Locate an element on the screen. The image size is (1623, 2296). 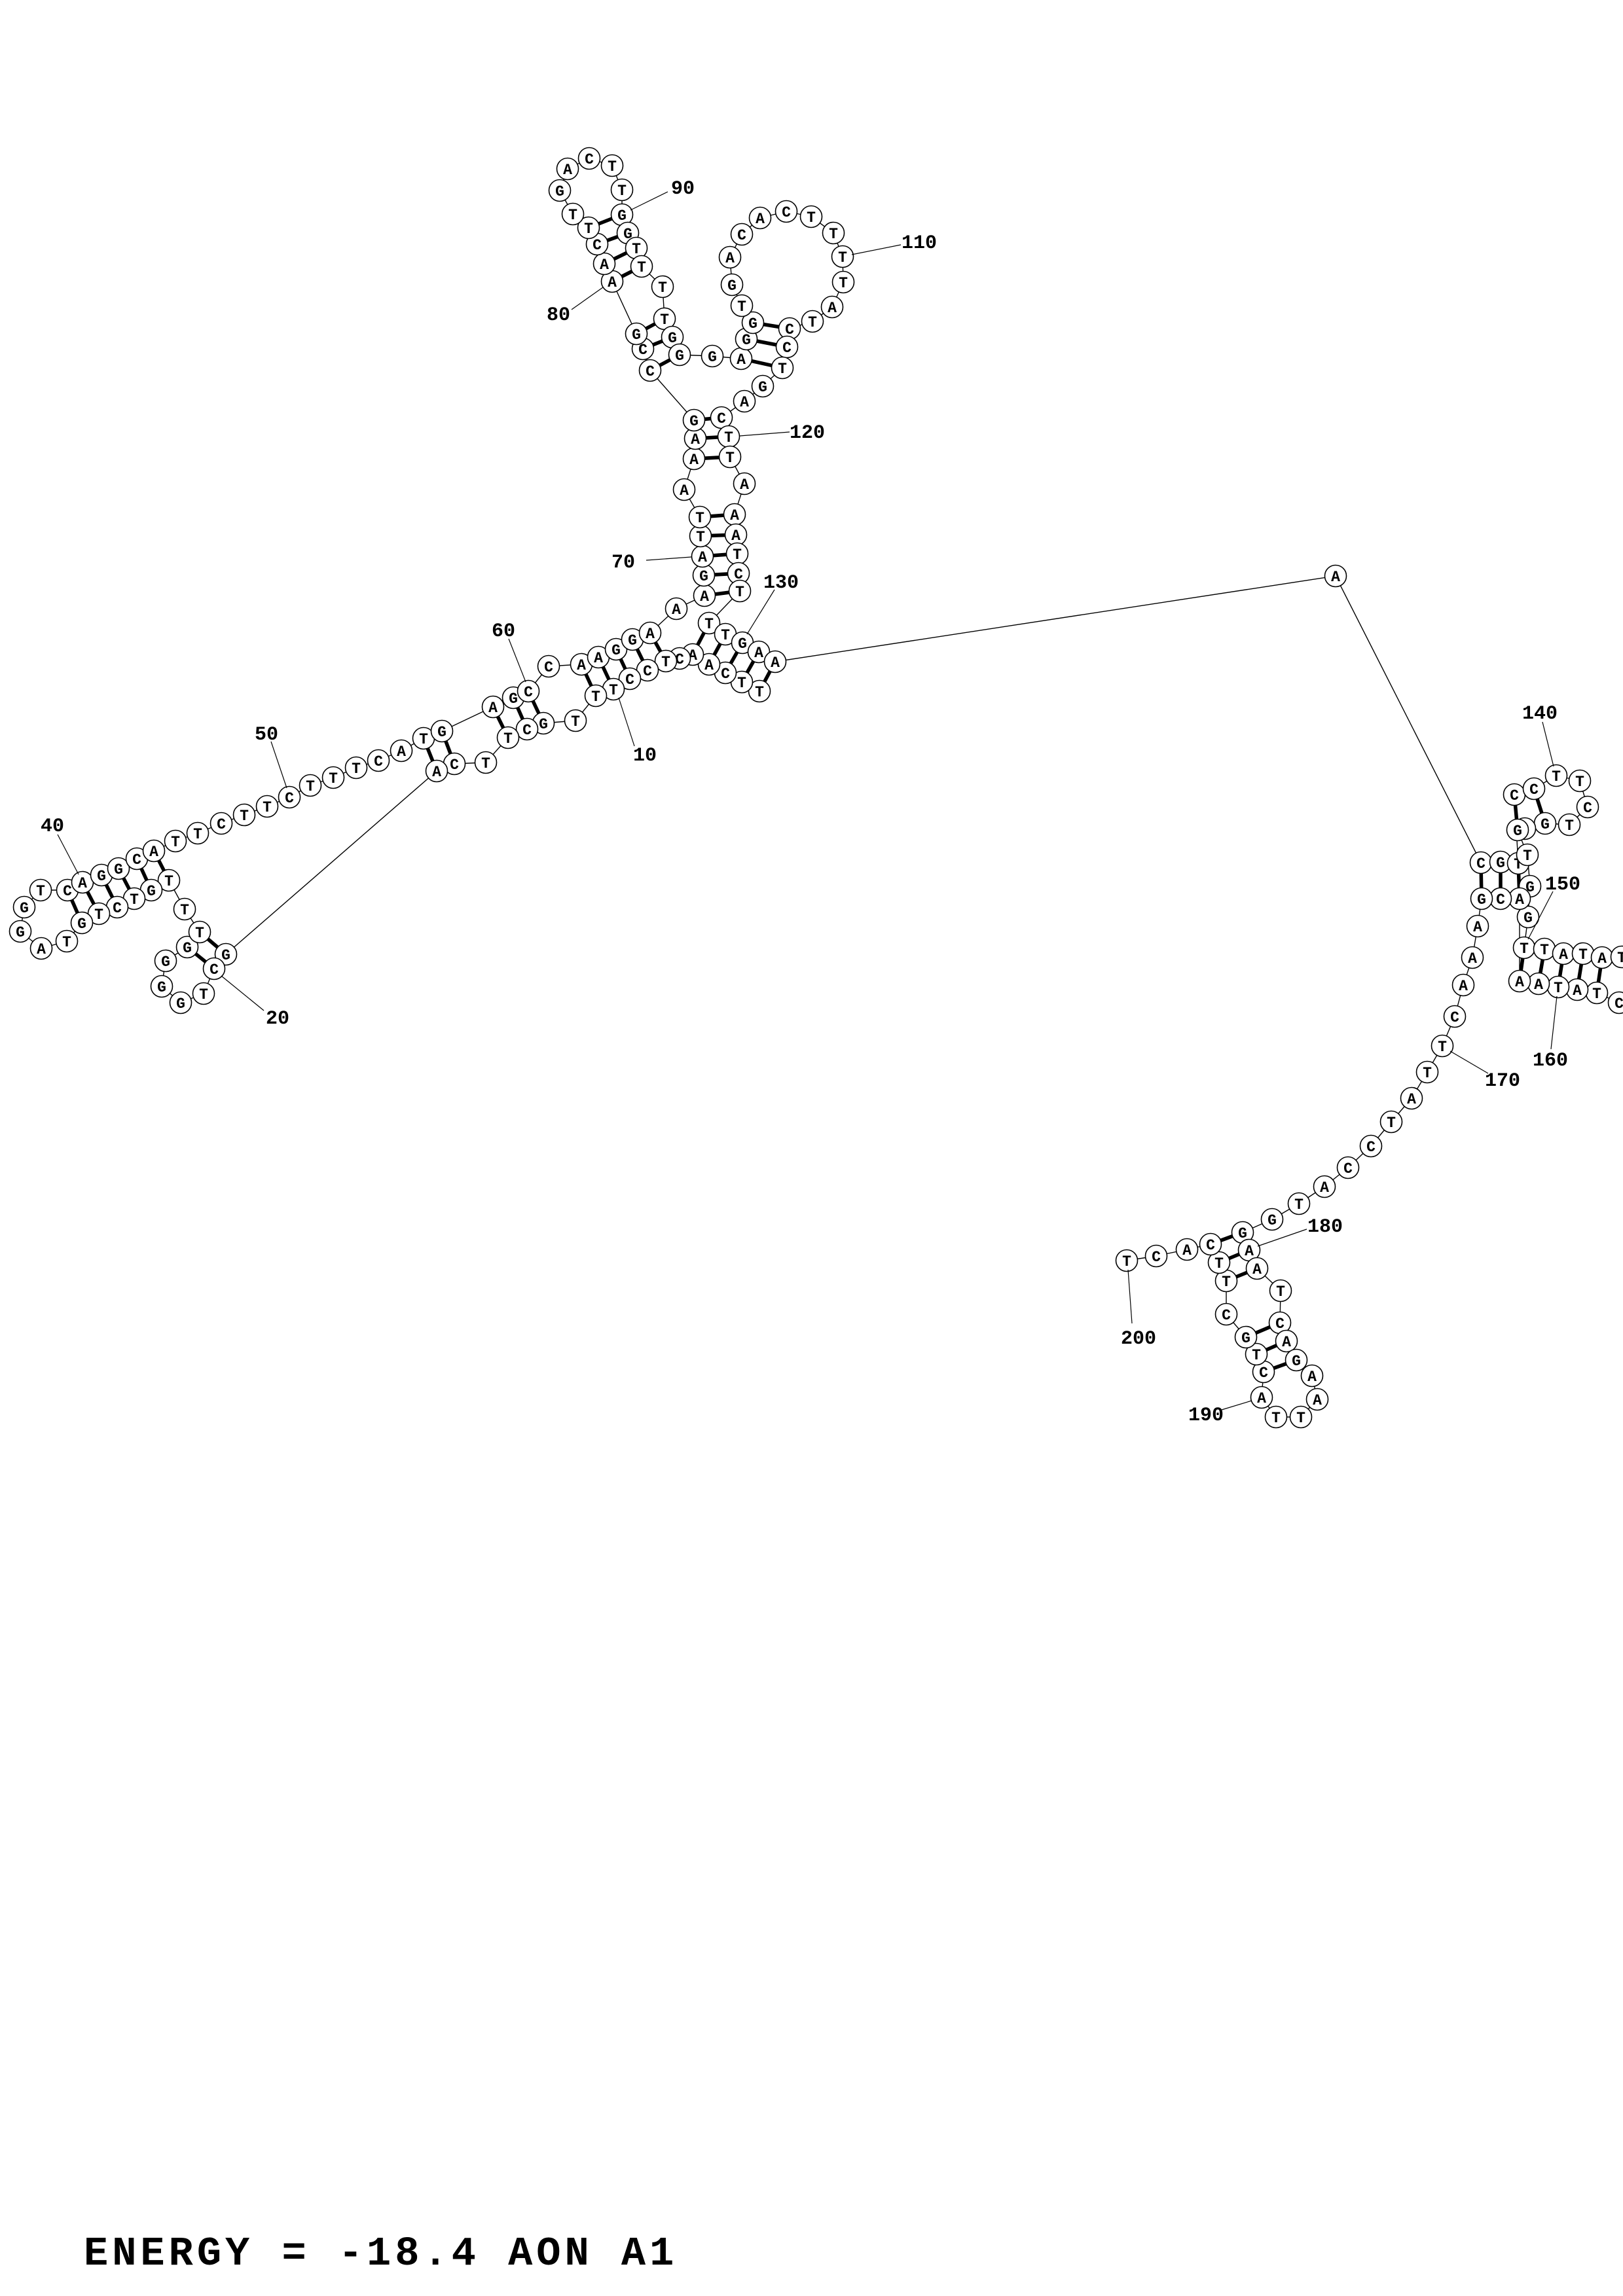
position-label-20: 20 is located at coordinates (277, 1019).